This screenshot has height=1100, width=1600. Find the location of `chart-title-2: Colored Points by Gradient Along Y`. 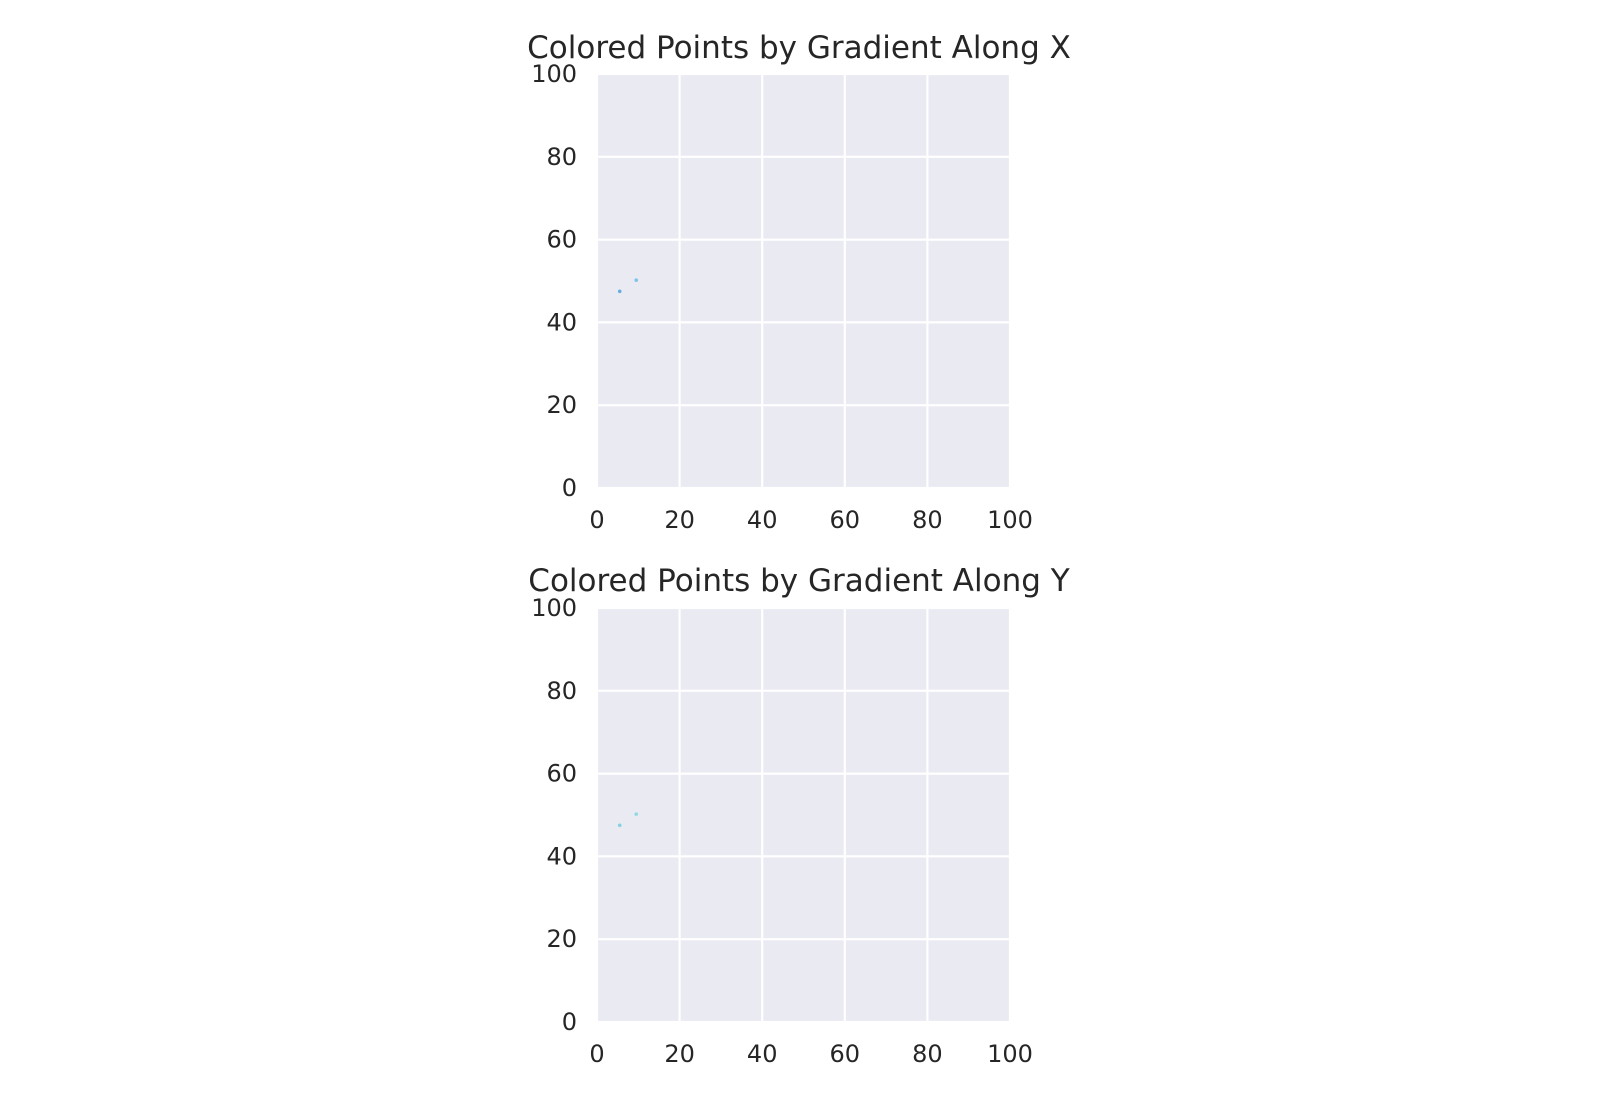

chart-title-2: Colored Points by Gradient Along Y is located at coordinates (798, 581).